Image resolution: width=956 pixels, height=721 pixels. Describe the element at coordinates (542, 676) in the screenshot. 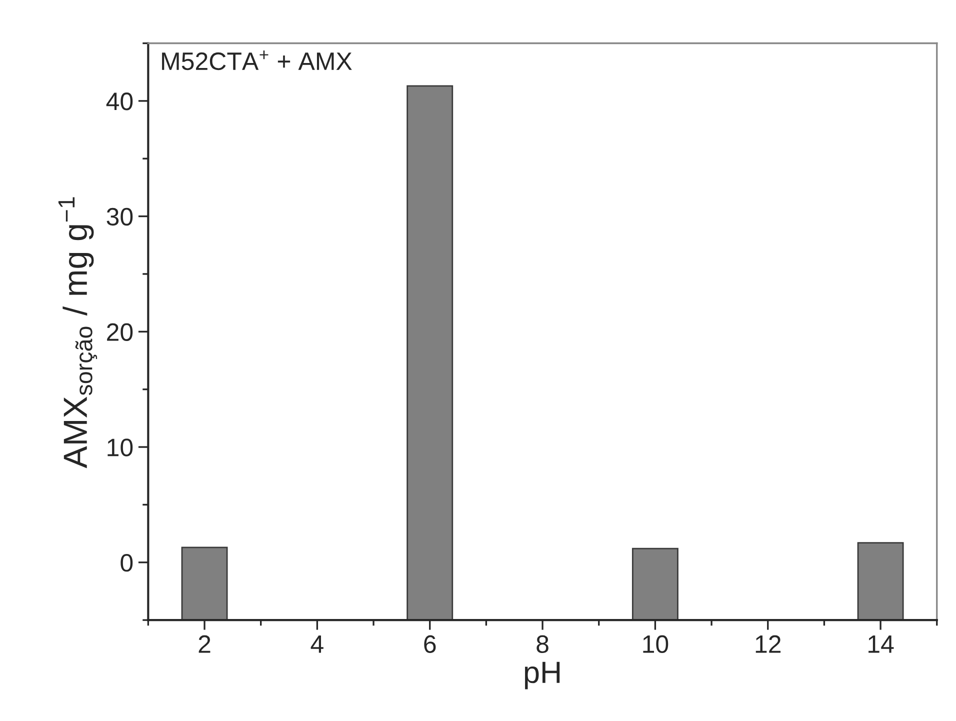

I see `x-axis-title: pH` at that location.